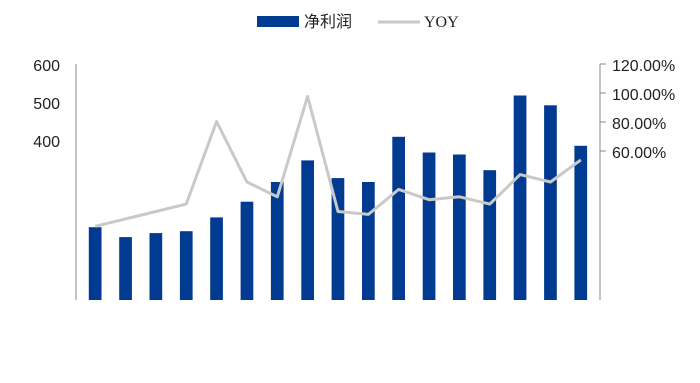 The height and width of the screenshot is (383, 700). I want to click on left-tick-400: 400, so click(46, 142).